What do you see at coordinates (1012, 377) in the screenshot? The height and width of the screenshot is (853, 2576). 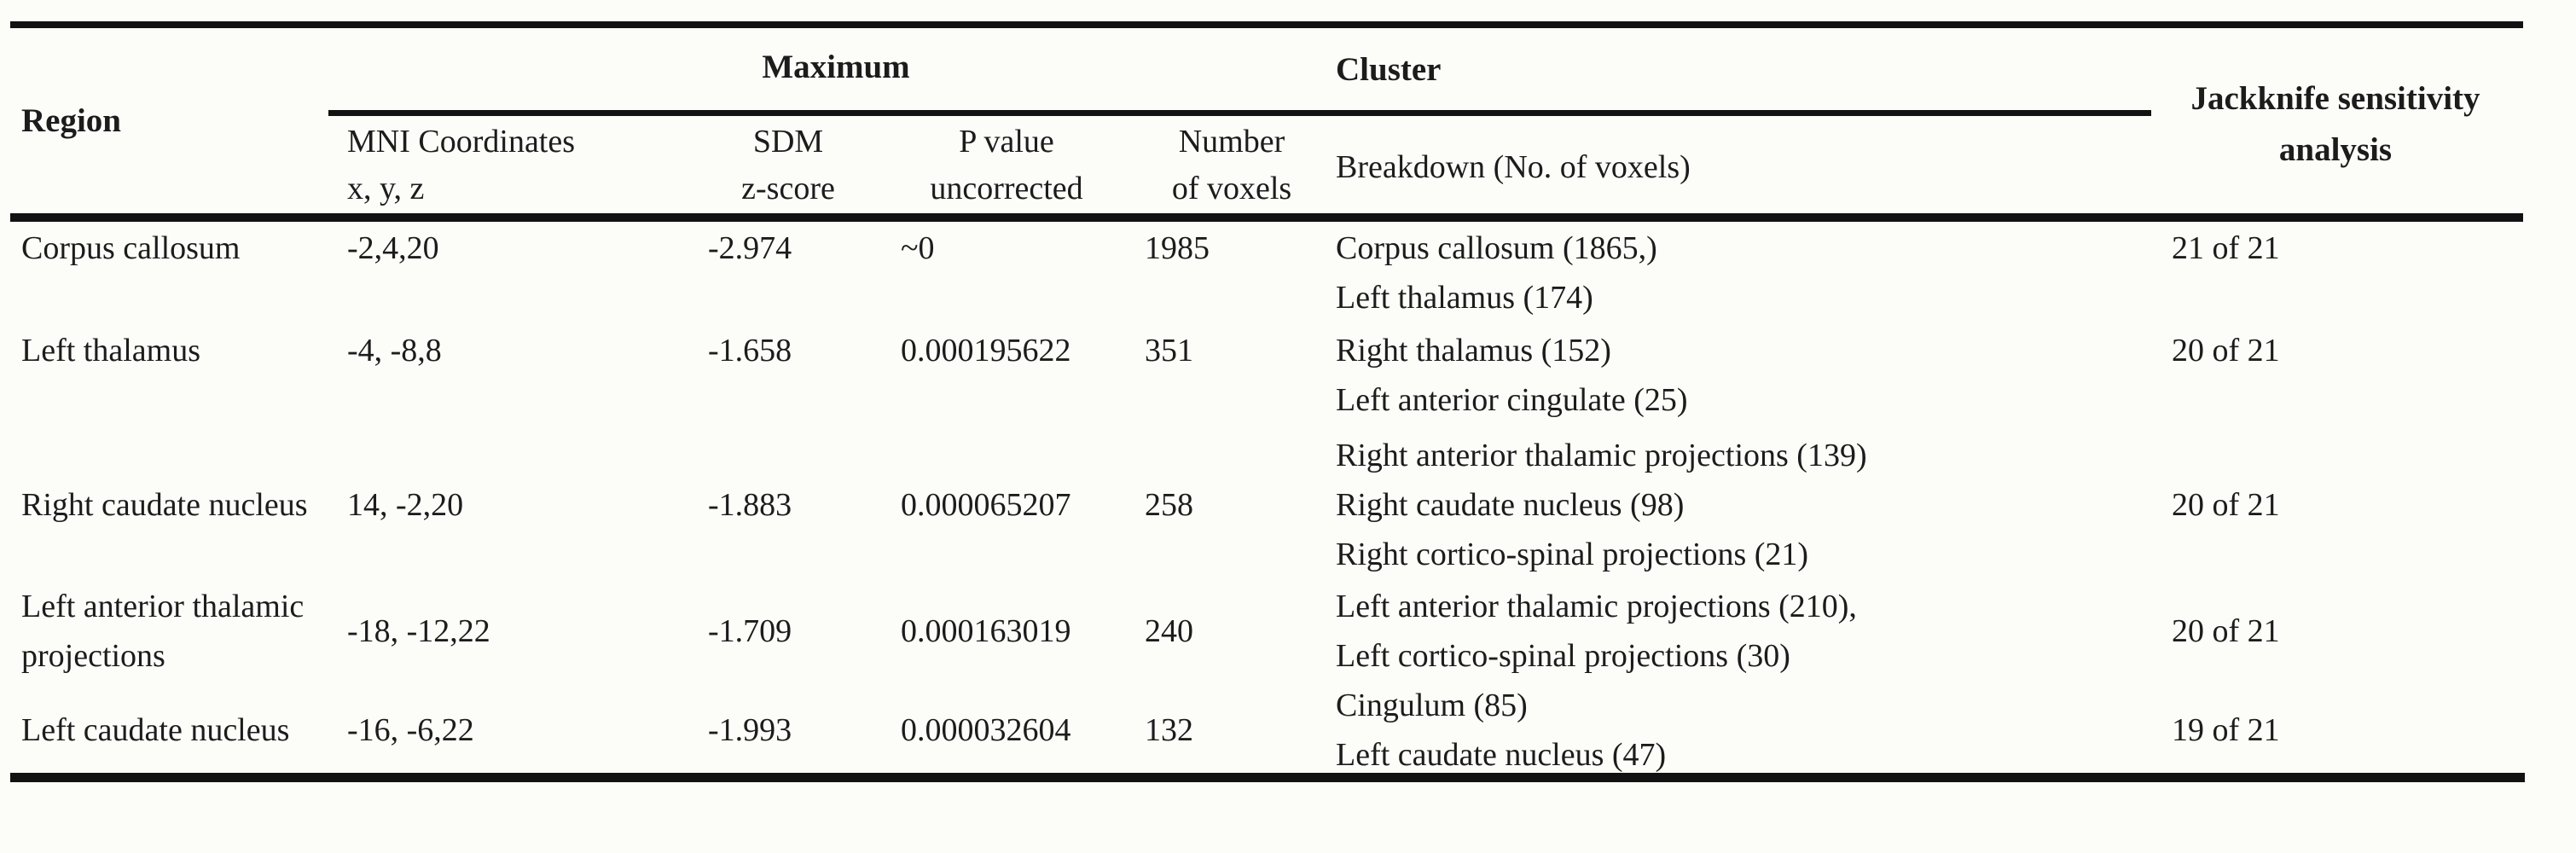 I see `cell-p: 0.000195622` at bounding box center [1012, 377].